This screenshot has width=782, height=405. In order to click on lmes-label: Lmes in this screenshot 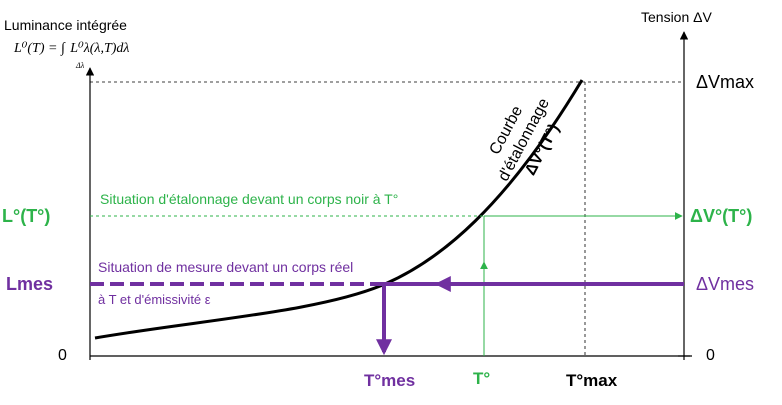, I will do `click(29, 284)`.